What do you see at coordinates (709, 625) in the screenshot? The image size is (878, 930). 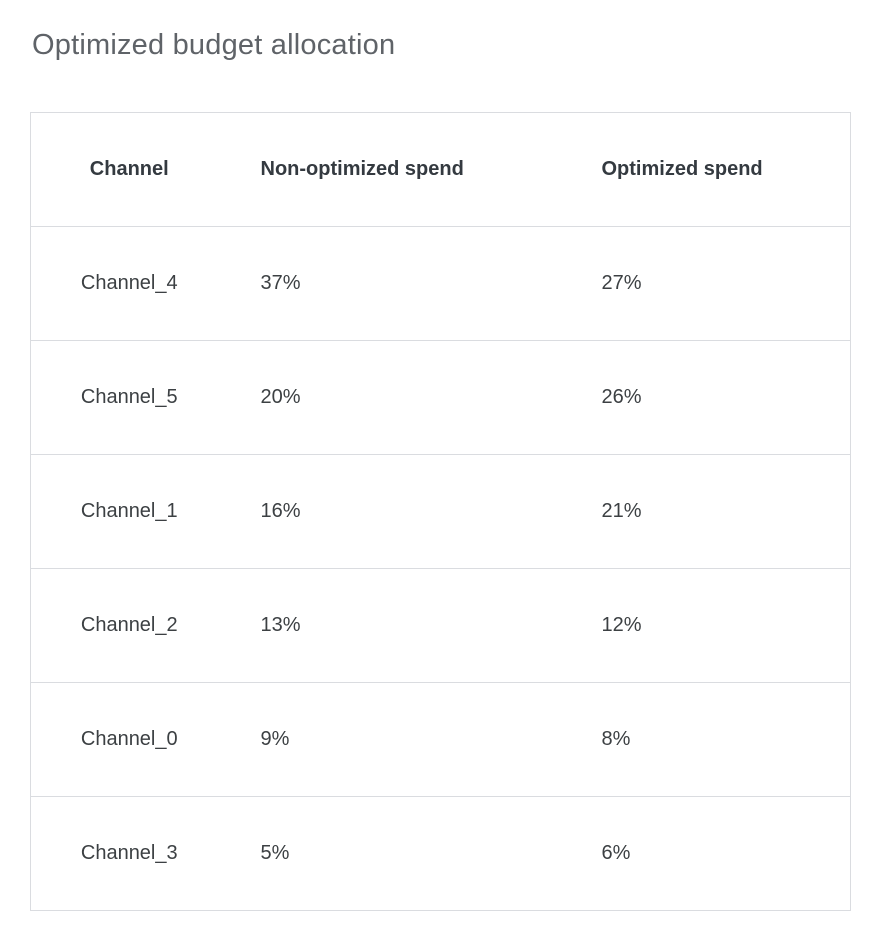 I see `spend-value-cell: 12%` at bounding box center [709, 625].